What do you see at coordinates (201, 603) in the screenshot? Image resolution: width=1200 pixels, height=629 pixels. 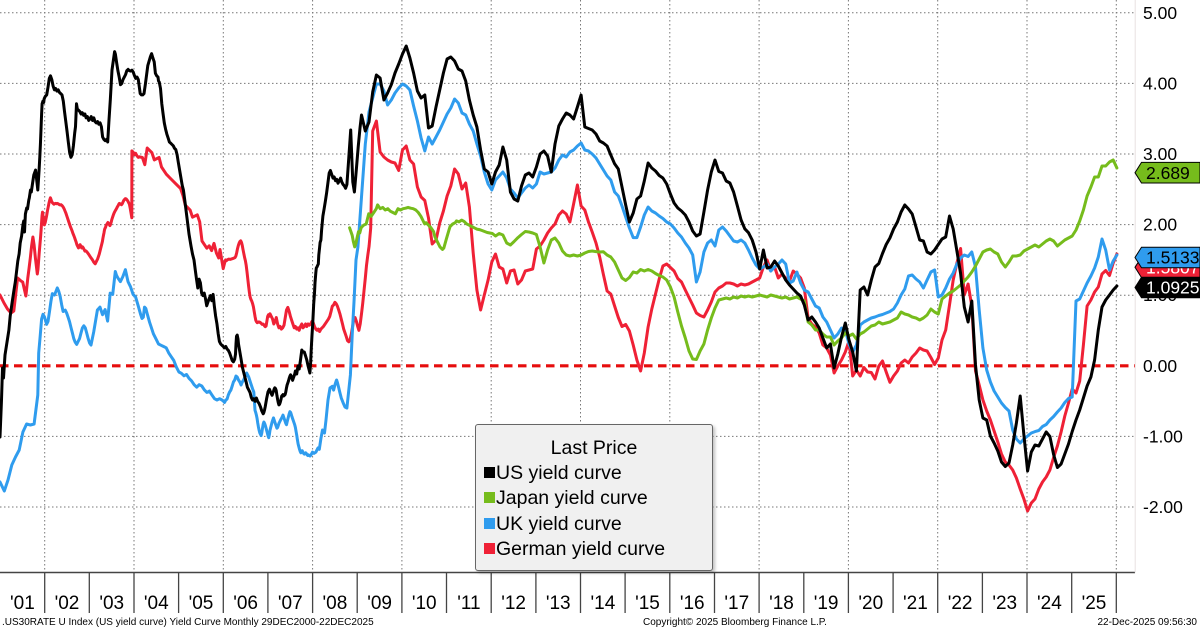 I see `svg-text: '05` at bounding box center [201, 603].